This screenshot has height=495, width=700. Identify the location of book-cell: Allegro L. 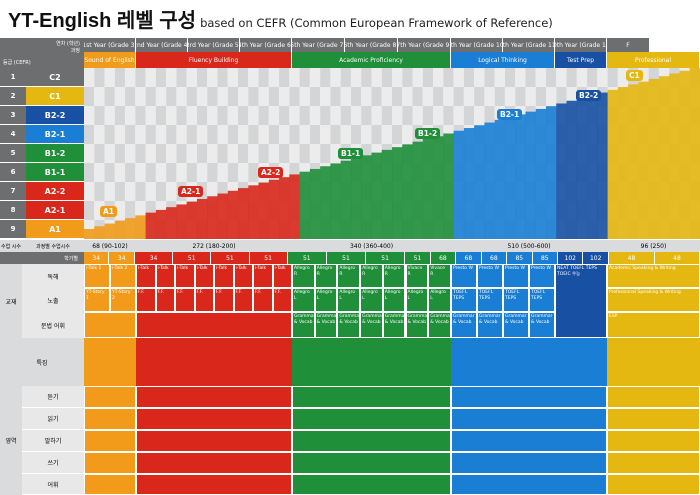
(417, 300).